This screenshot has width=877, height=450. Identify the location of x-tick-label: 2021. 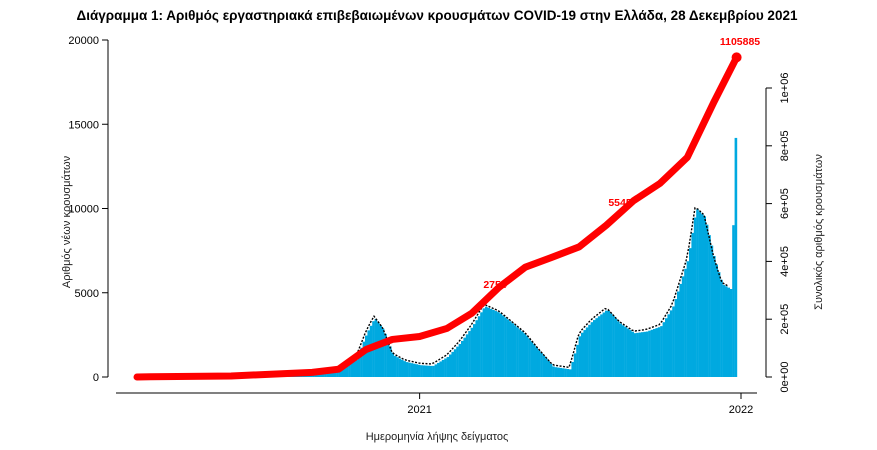
(419, 410).